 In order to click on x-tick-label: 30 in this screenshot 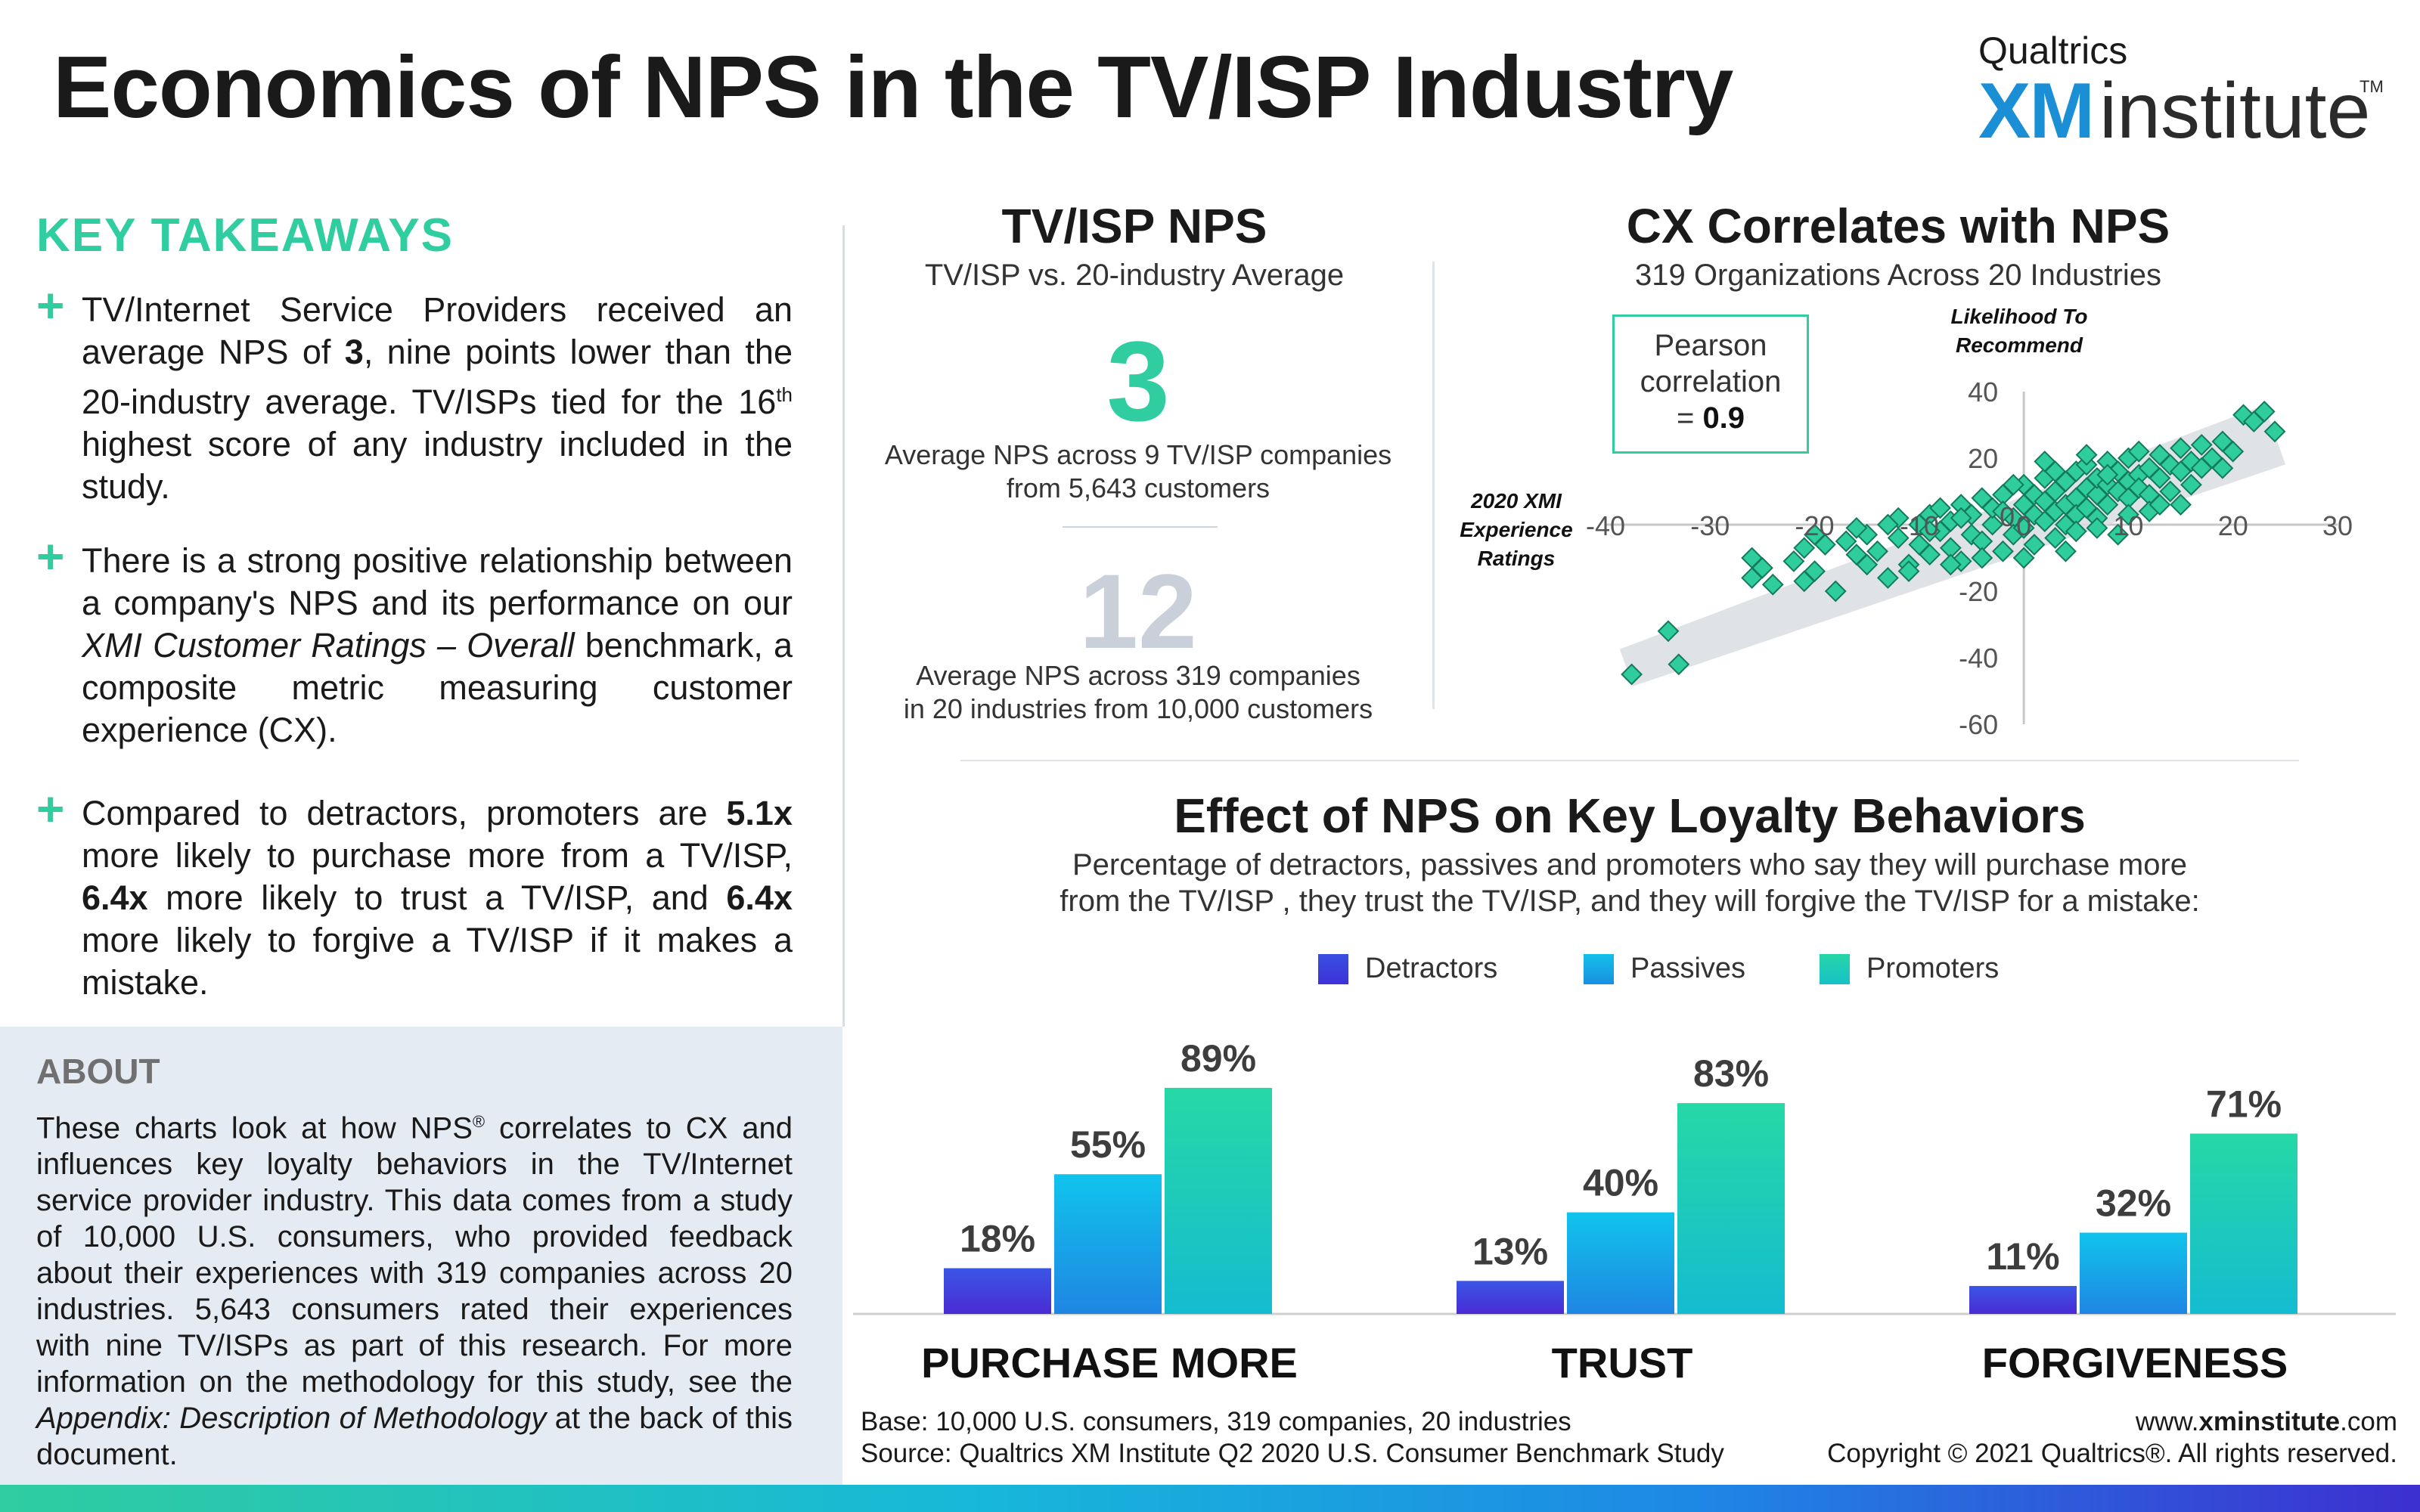, I will do `click(2337, 525)`.